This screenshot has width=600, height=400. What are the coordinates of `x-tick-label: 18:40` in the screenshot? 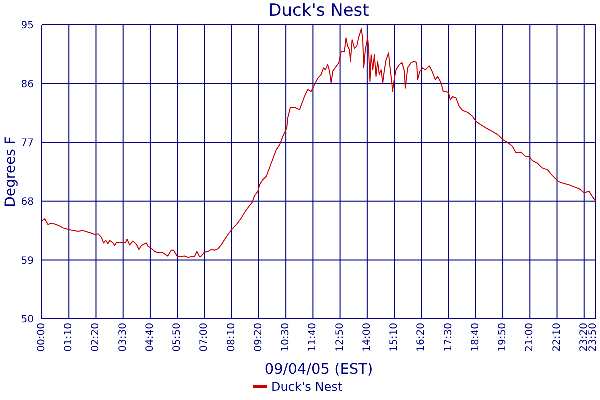 It's located at (476, 337).